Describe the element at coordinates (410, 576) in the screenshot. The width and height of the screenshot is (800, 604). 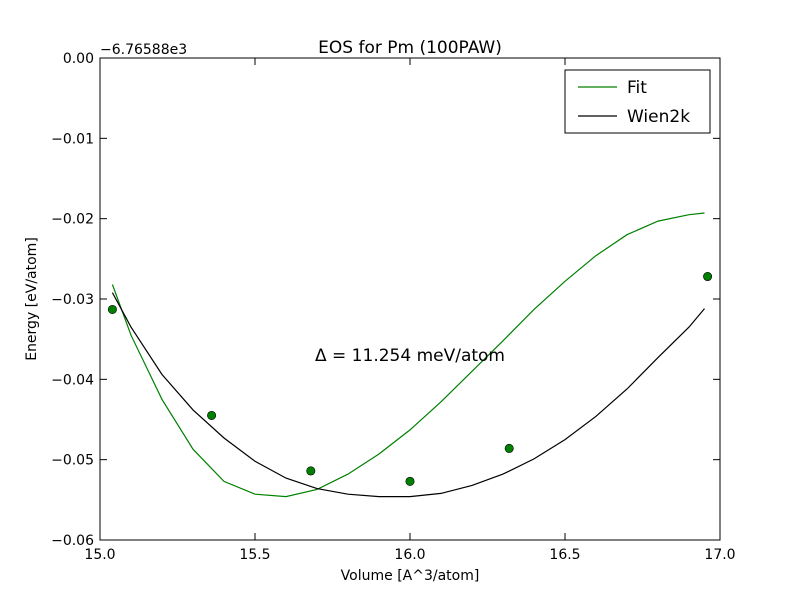
I see `x-axis-label: Volume [A^3/atom]` at that location.